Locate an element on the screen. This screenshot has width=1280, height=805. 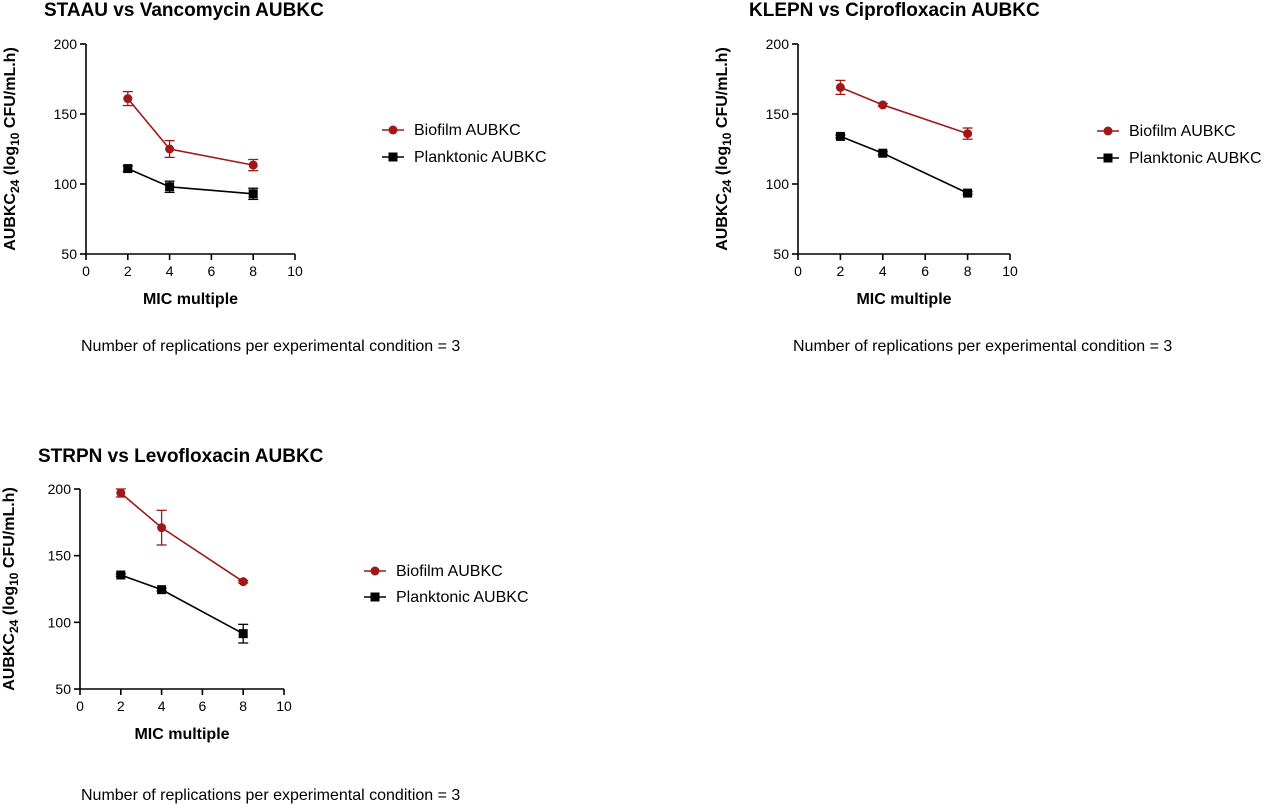
chart-title: STAAU vs Vancomycin AUBKC is located at coordinates (184, 10).